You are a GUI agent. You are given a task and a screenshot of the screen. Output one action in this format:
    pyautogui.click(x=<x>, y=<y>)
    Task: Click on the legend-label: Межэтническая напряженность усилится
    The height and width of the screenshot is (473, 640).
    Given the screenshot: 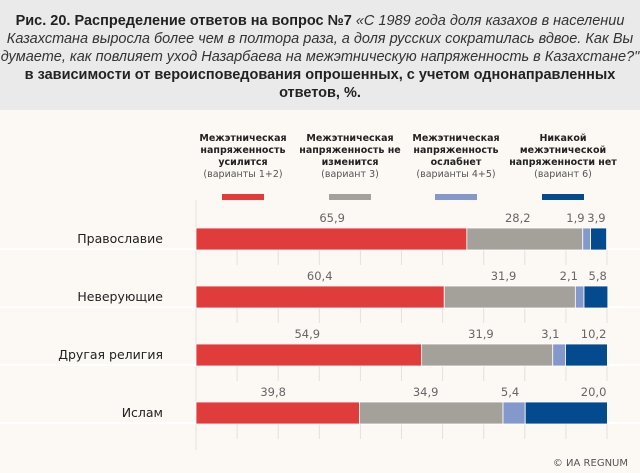 What is the action you would take?
    pyautogui.click(x=243, y=150)
    